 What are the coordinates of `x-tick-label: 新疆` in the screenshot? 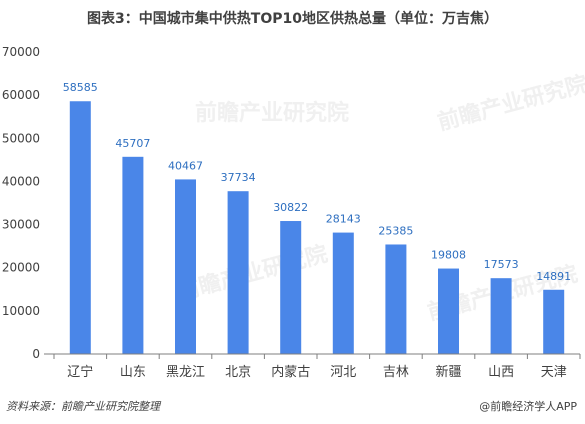 It's located at (448, 372).